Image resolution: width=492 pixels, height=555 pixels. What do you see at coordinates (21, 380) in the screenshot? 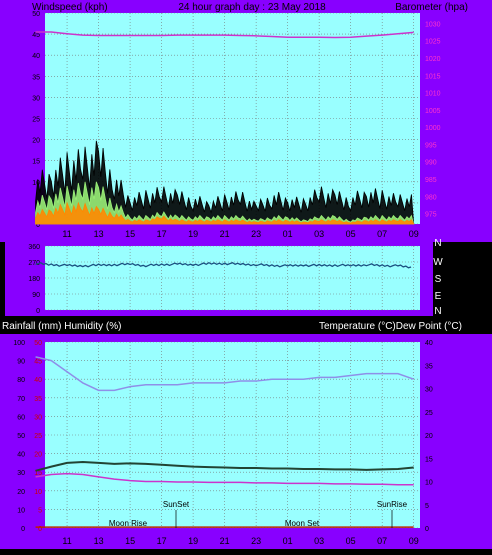
I see `humidity-tick-label: 80` at bounding box center [21, 380].